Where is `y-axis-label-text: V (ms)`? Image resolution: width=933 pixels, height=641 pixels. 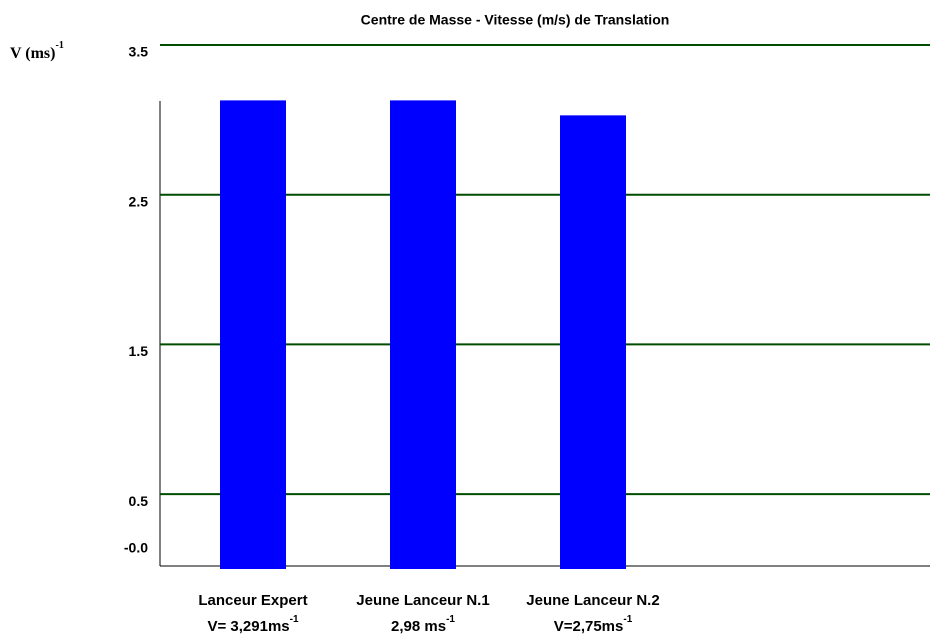
y-axis-label-text: V (ms) is located at coordinates (32, 53).